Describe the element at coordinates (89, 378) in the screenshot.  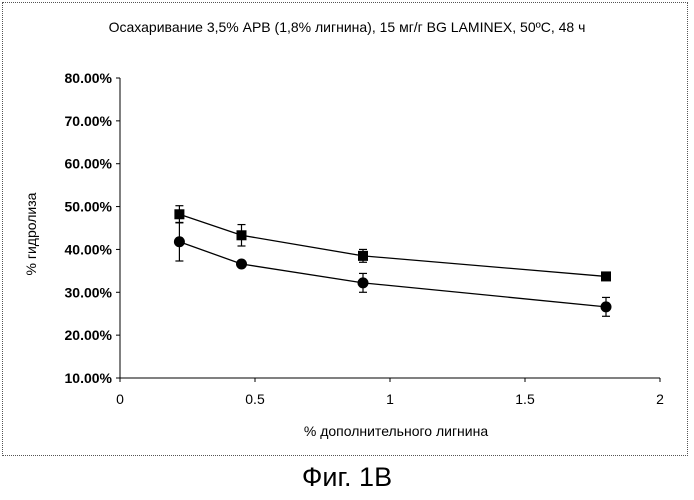
I see `y-tick-label: 10.00%` at that location.